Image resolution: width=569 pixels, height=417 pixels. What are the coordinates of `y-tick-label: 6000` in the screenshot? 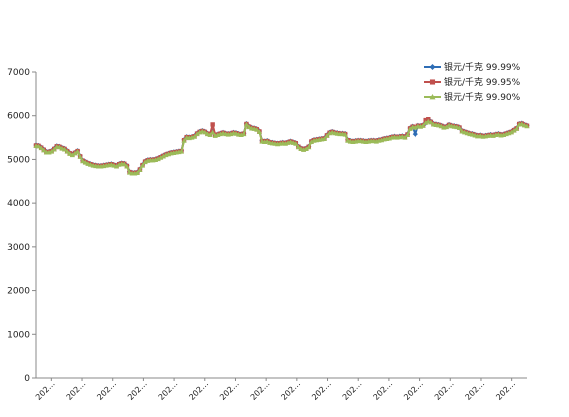 It's located at (18, 117).